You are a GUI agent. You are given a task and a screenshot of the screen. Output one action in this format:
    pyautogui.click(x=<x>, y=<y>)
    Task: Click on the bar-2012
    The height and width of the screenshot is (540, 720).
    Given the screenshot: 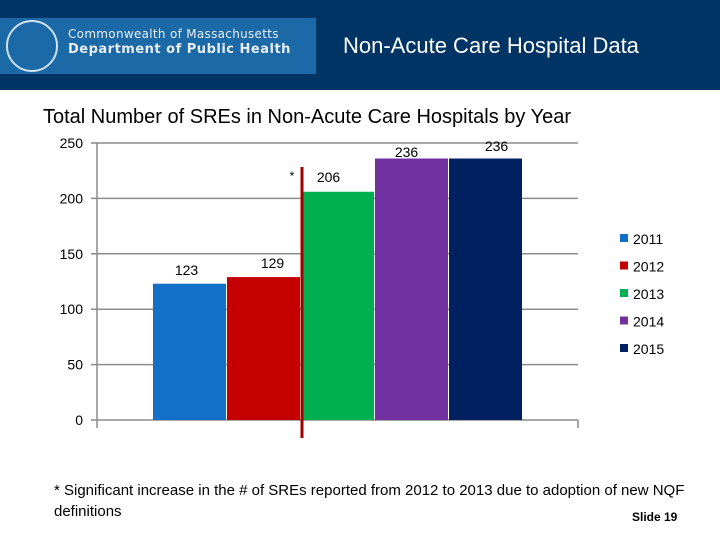 What is the action you would take?
    pyautogui.click(x=263, y=348)
    